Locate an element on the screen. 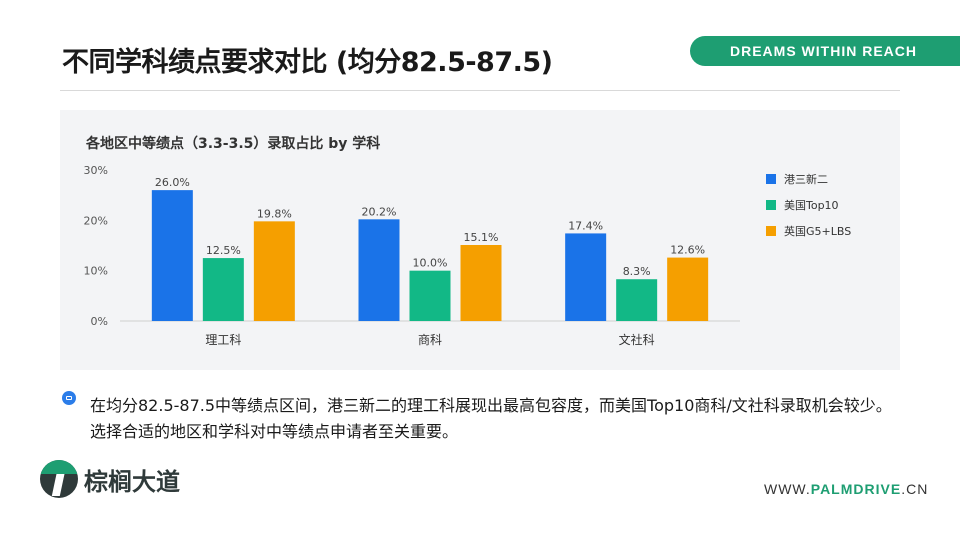  legend-label: 美国Top10 is located at coordinates (811, 205).